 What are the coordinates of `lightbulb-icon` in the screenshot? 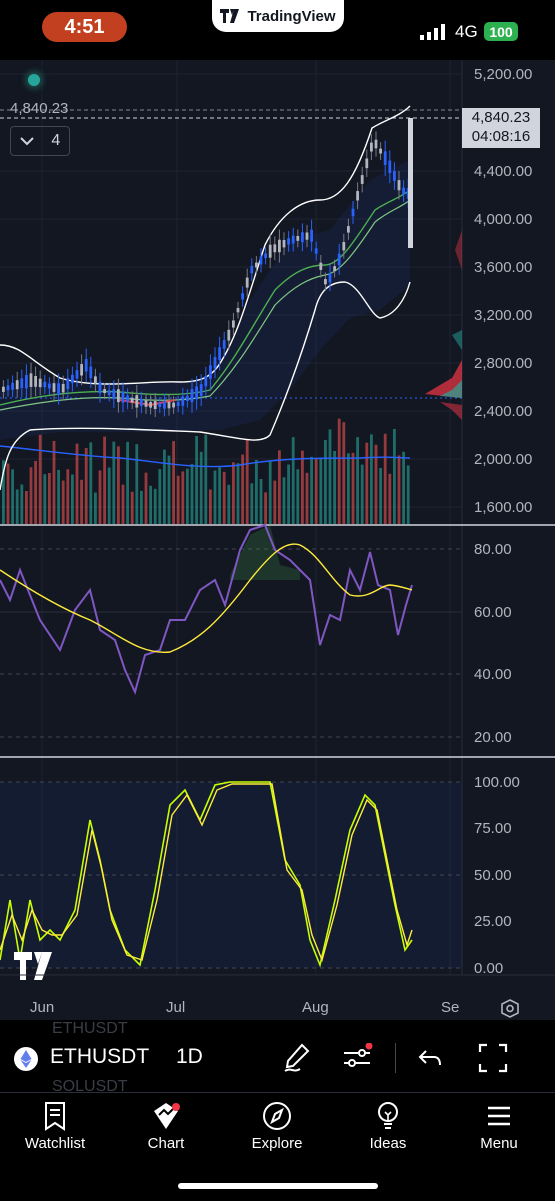 It's located at (388, 1115).